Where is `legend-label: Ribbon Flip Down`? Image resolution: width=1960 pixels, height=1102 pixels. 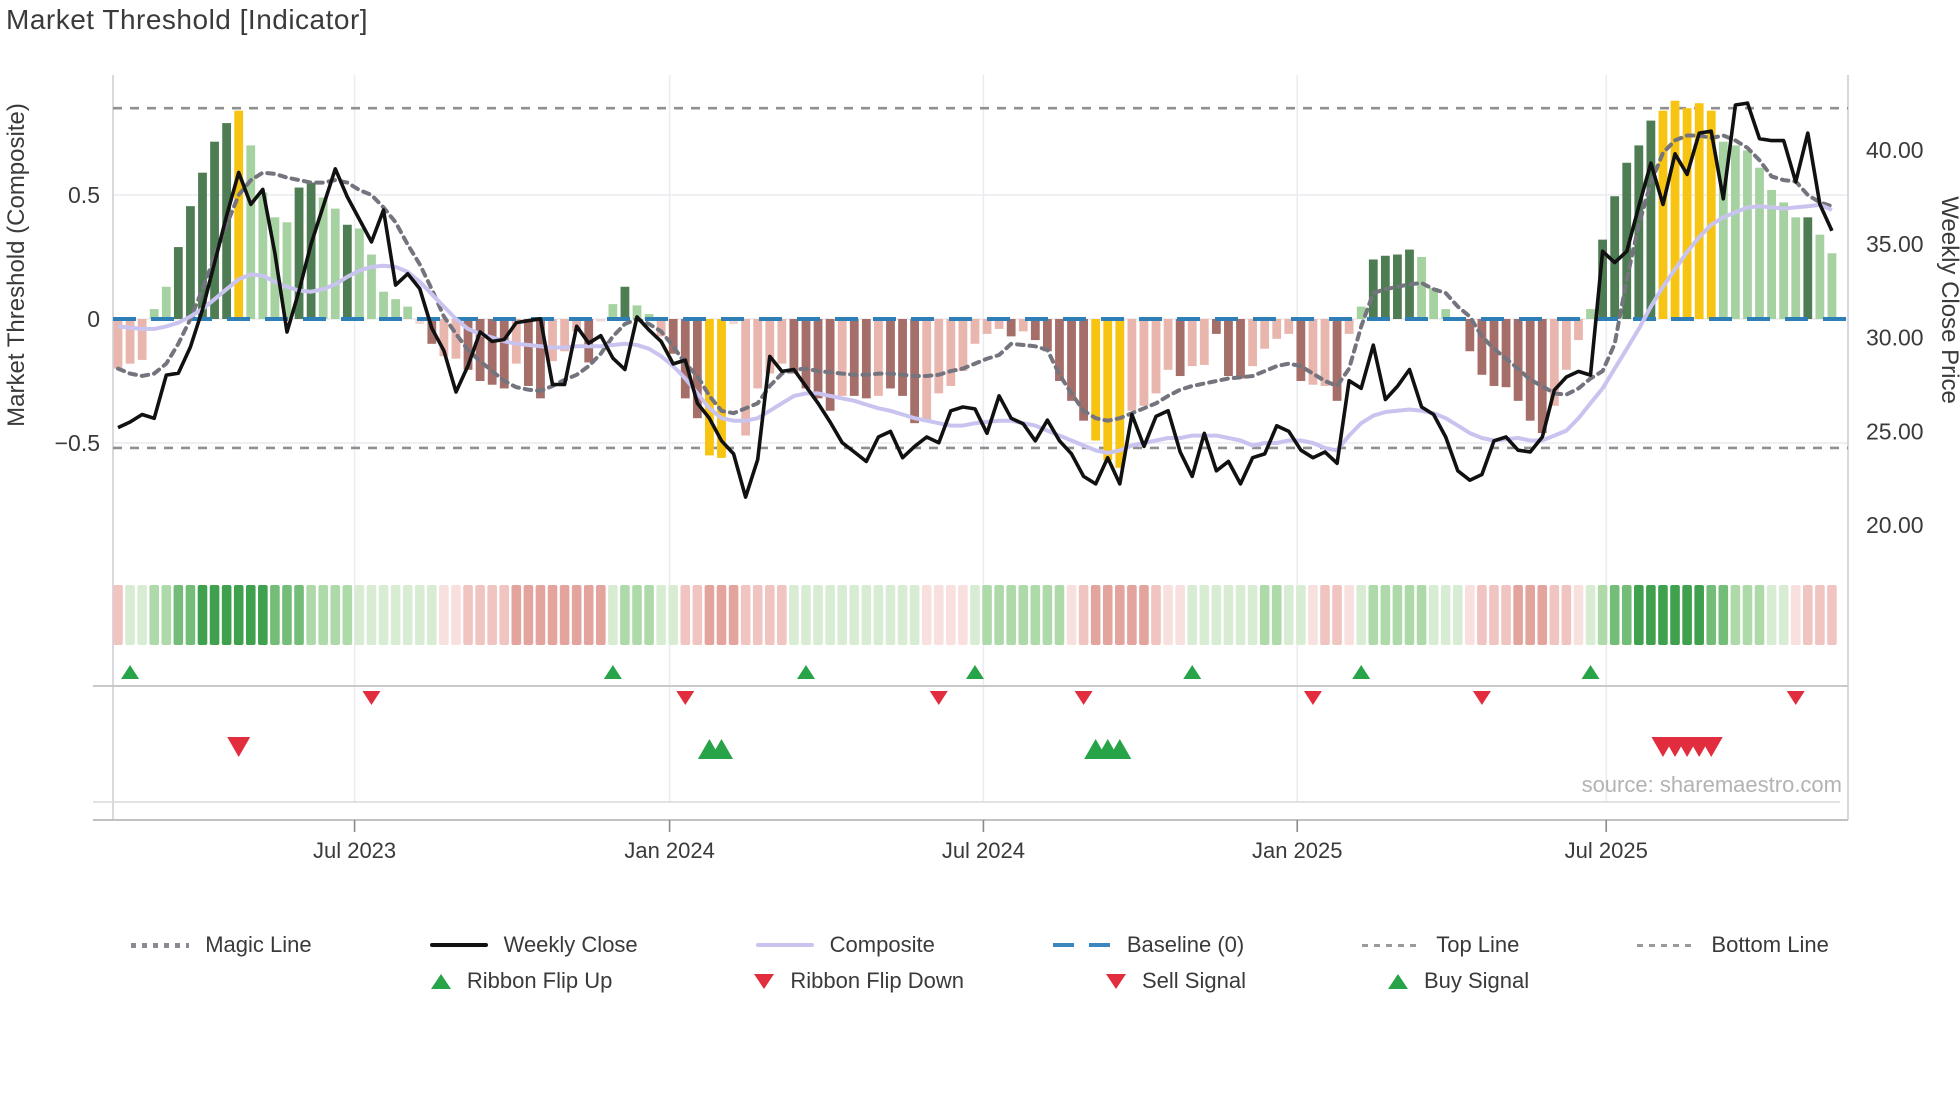
legend-label: Ribbon Flip Down is located at coordinates (877, 980).